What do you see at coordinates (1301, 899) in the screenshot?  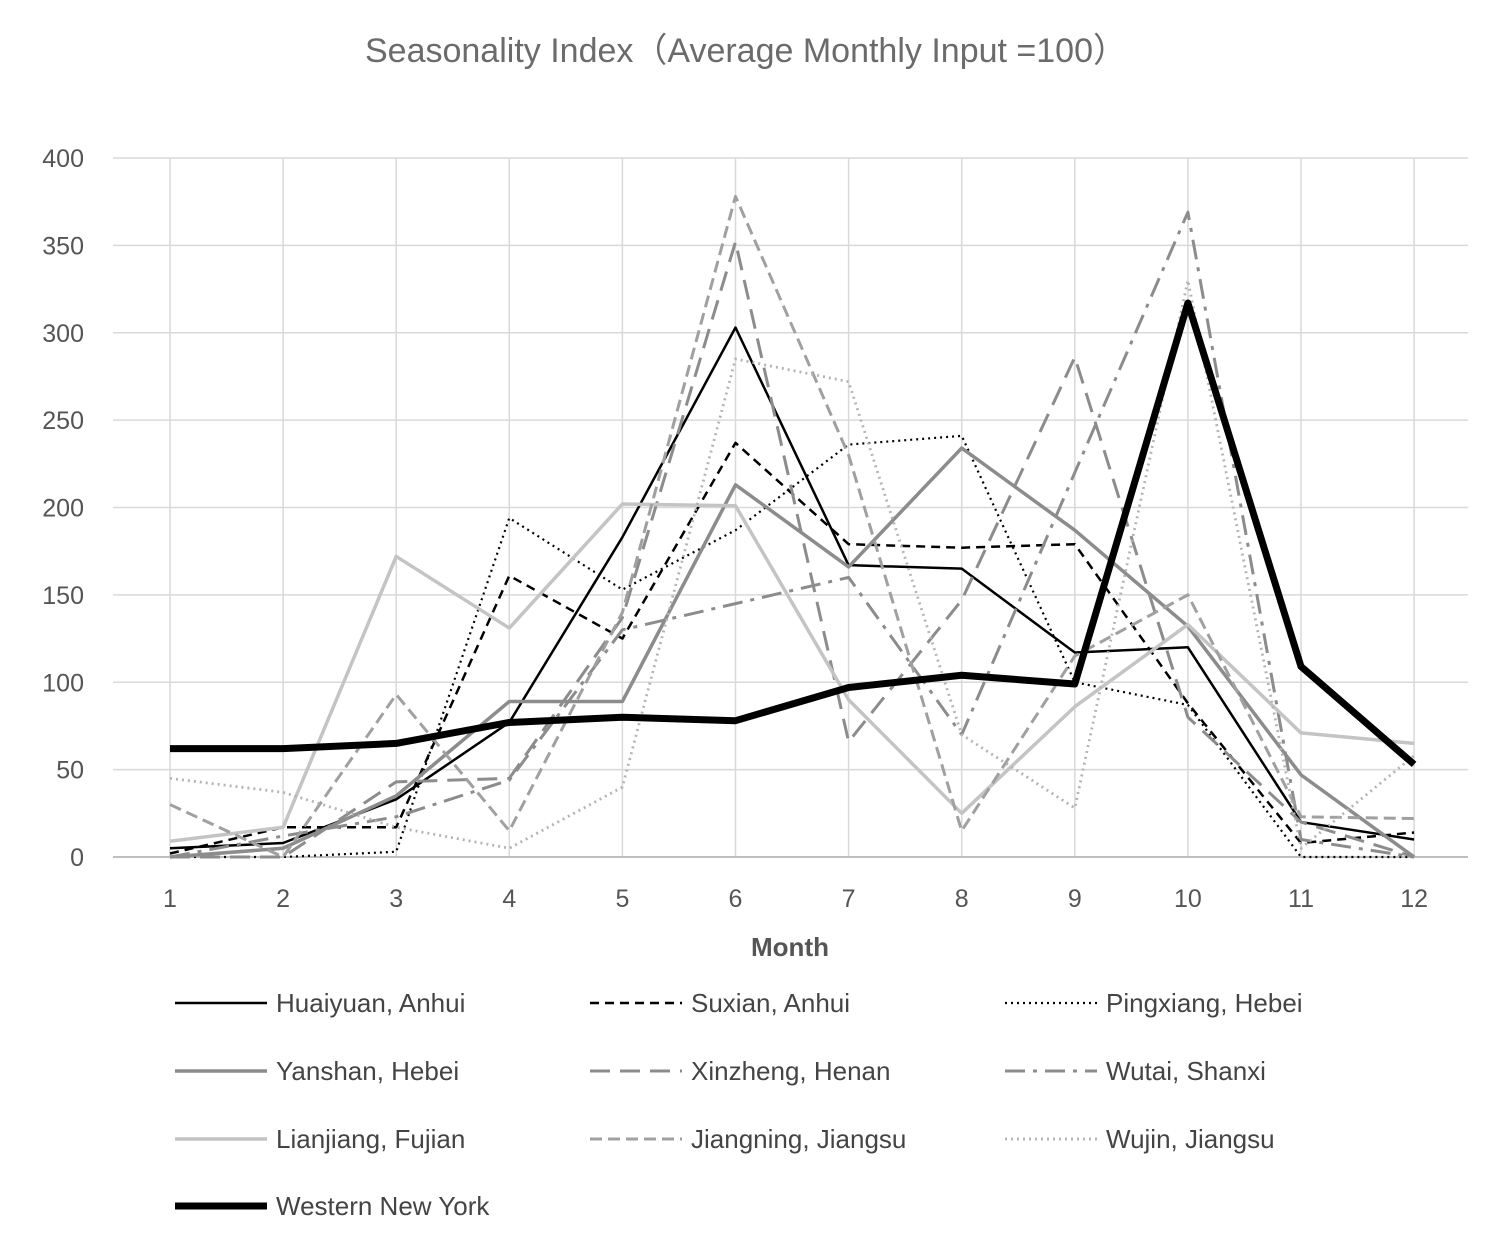 I see `x-tick-label: 11` at bounding box center [1301, 899].